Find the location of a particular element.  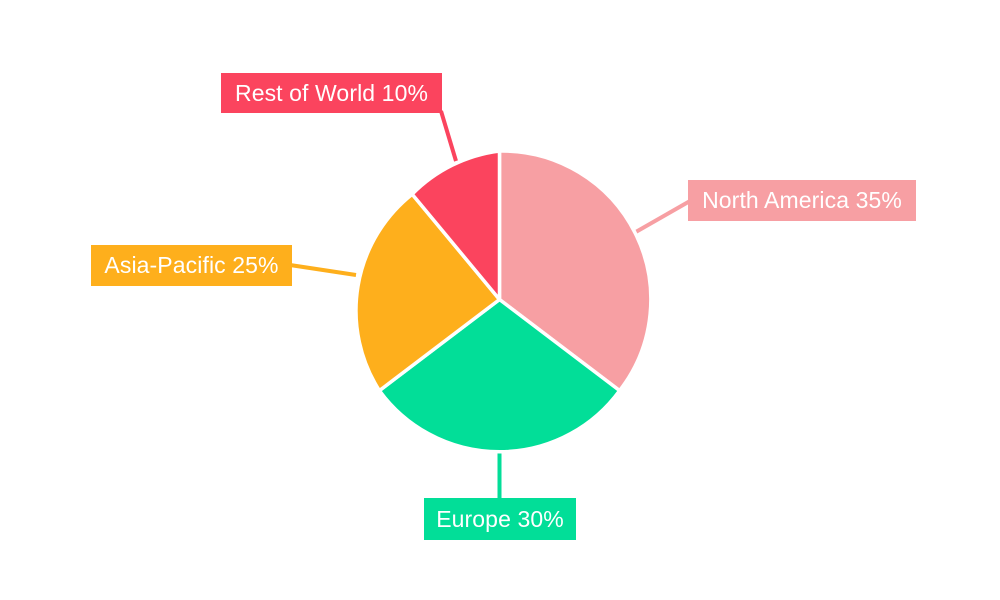

pie-slice-north-america is located at coordinates (575, 271).